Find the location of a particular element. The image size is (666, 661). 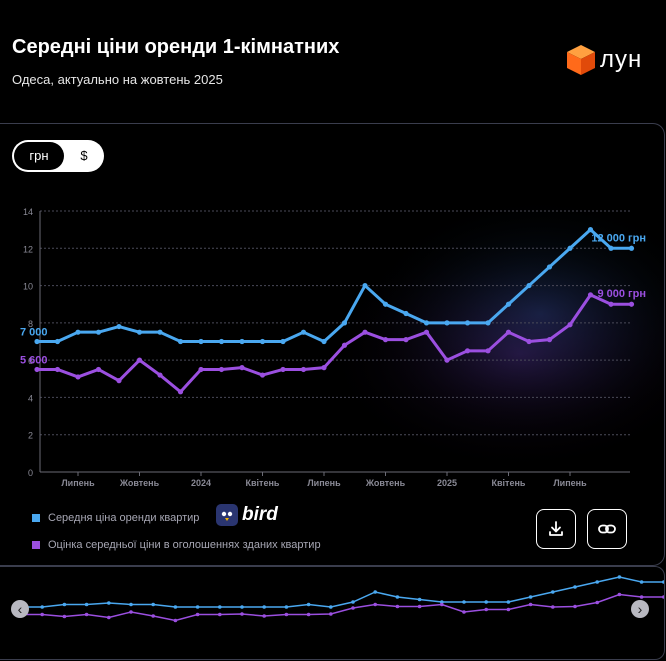

download-button is located at coordinates (556, 529).